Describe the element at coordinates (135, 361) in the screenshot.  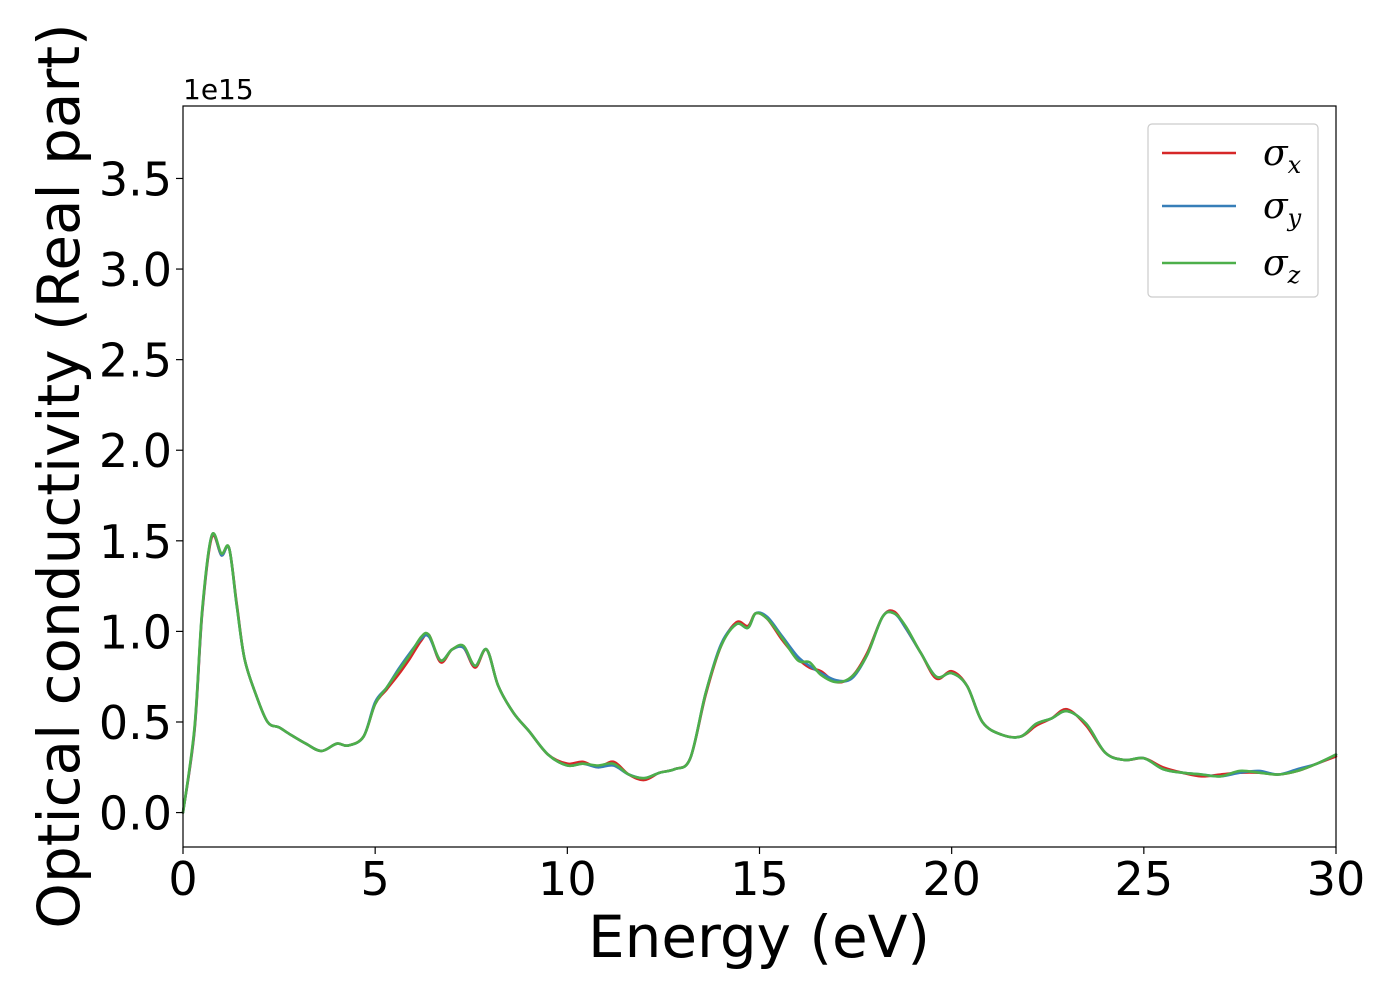
I see `y-tick-label: 2.5` at that location.